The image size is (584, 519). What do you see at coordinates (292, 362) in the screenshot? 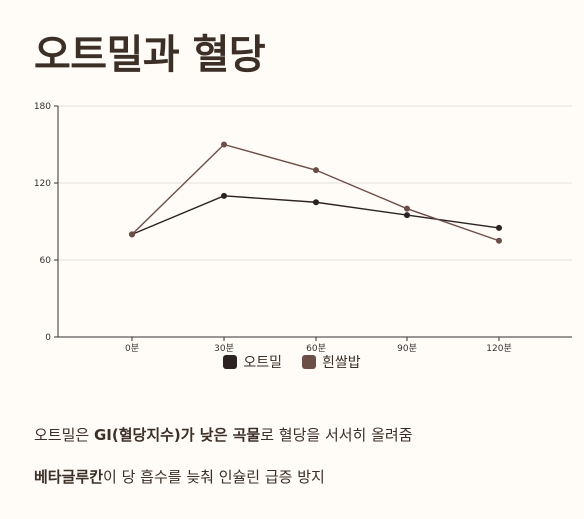
I see `chart-legend: 오트밀 흰쌀밥` at bounding box center [292, 362].